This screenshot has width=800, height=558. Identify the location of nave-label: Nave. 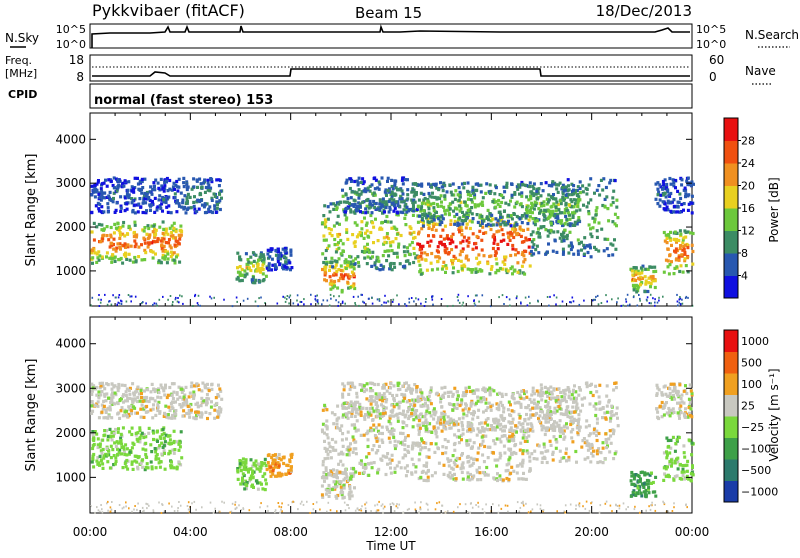
(760, 71).